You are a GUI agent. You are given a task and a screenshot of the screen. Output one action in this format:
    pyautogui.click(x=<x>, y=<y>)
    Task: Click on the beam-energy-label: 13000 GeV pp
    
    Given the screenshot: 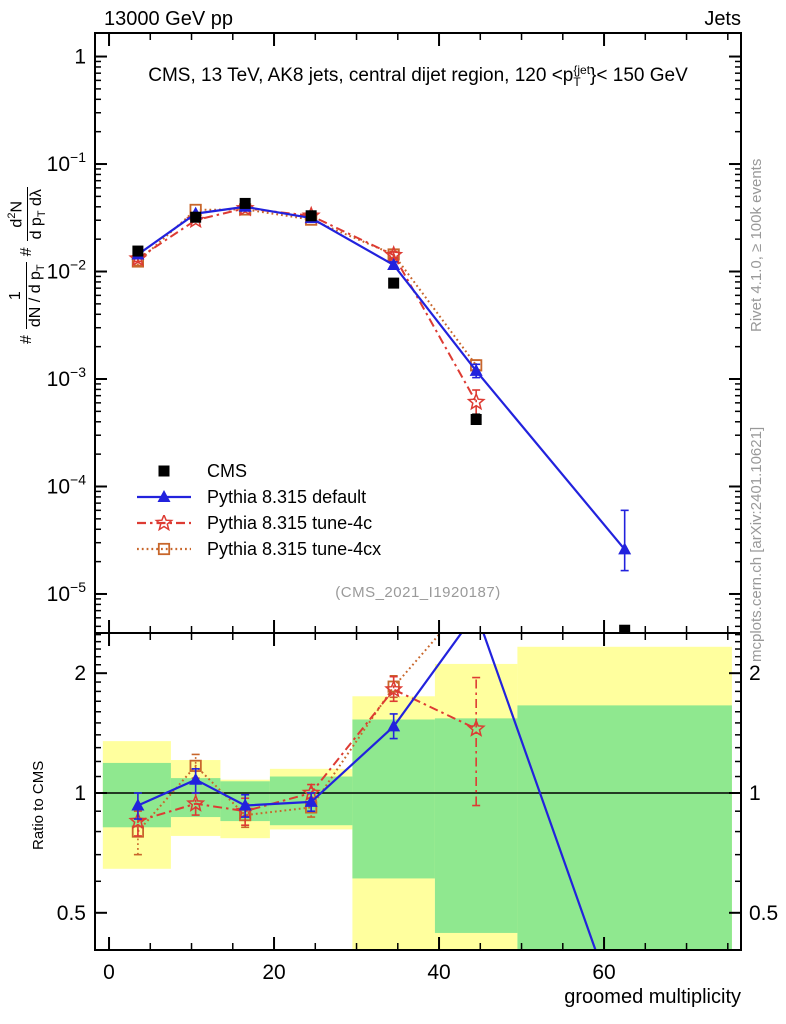 What is the action you would take?
    pyautogui.click(x=168, y=19)
    